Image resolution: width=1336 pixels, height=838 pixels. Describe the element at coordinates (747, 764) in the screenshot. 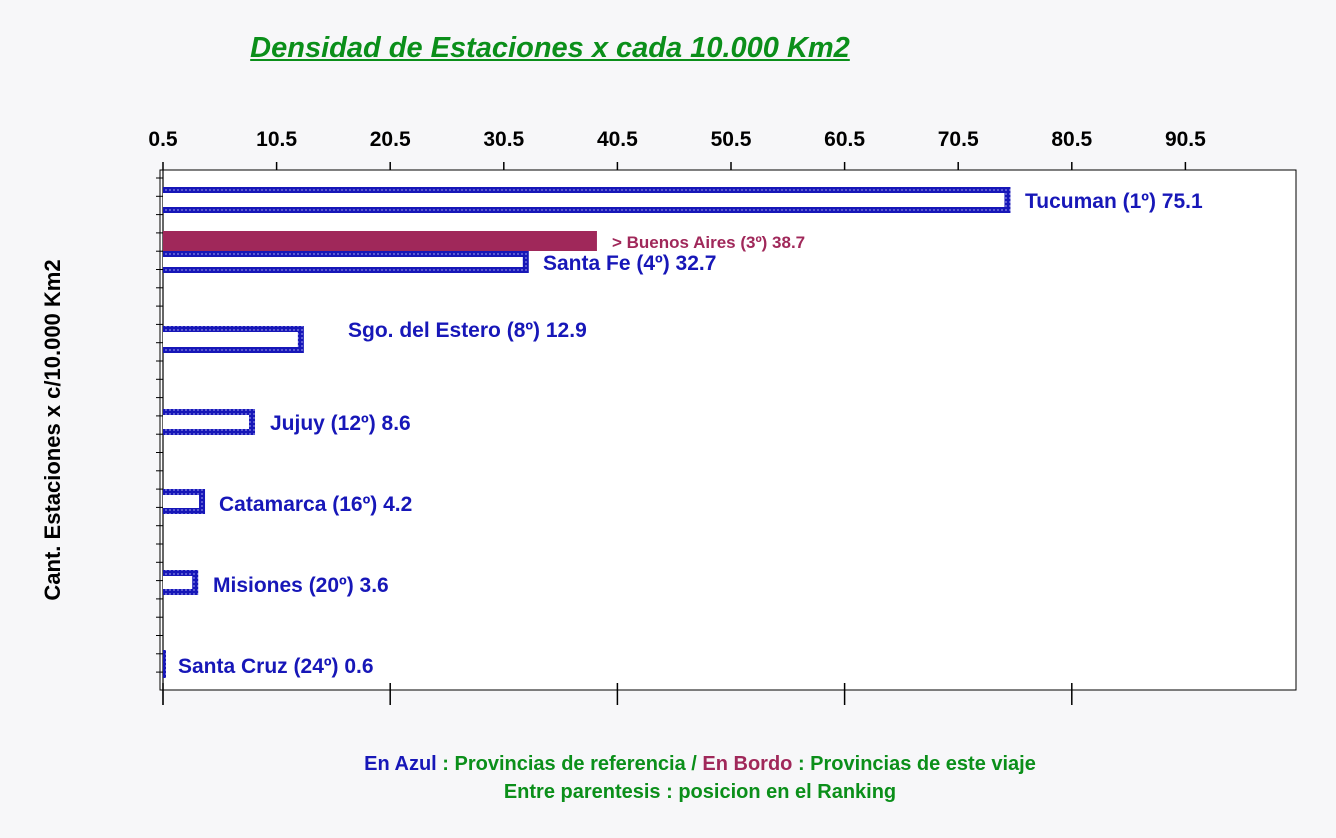

I see `legend-bordo-word: En Bordo` at that location.